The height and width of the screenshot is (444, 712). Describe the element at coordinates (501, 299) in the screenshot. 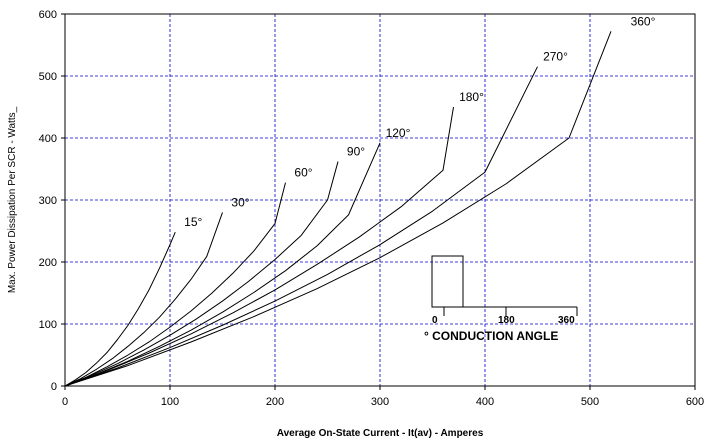

I see `conduction-angle-inset: 0 180 360 ° CONDUCTION ANGLE` at that location.